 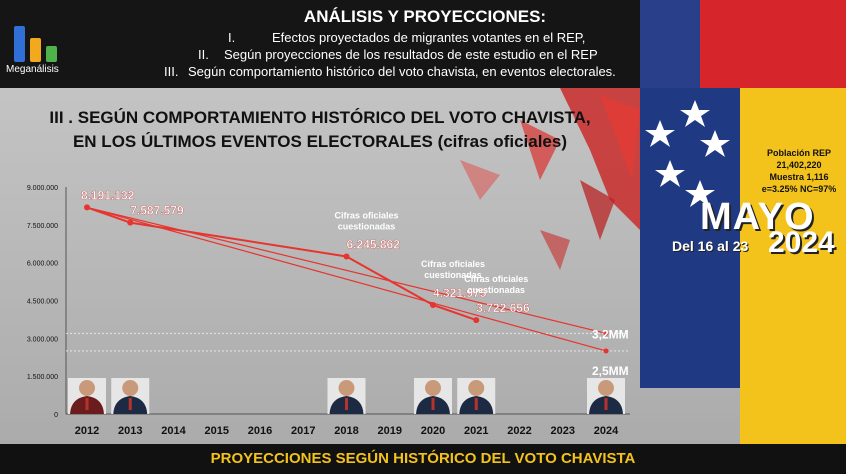 I want to click on y-tick-label: 4.500.000, so click(x=42, y=302).